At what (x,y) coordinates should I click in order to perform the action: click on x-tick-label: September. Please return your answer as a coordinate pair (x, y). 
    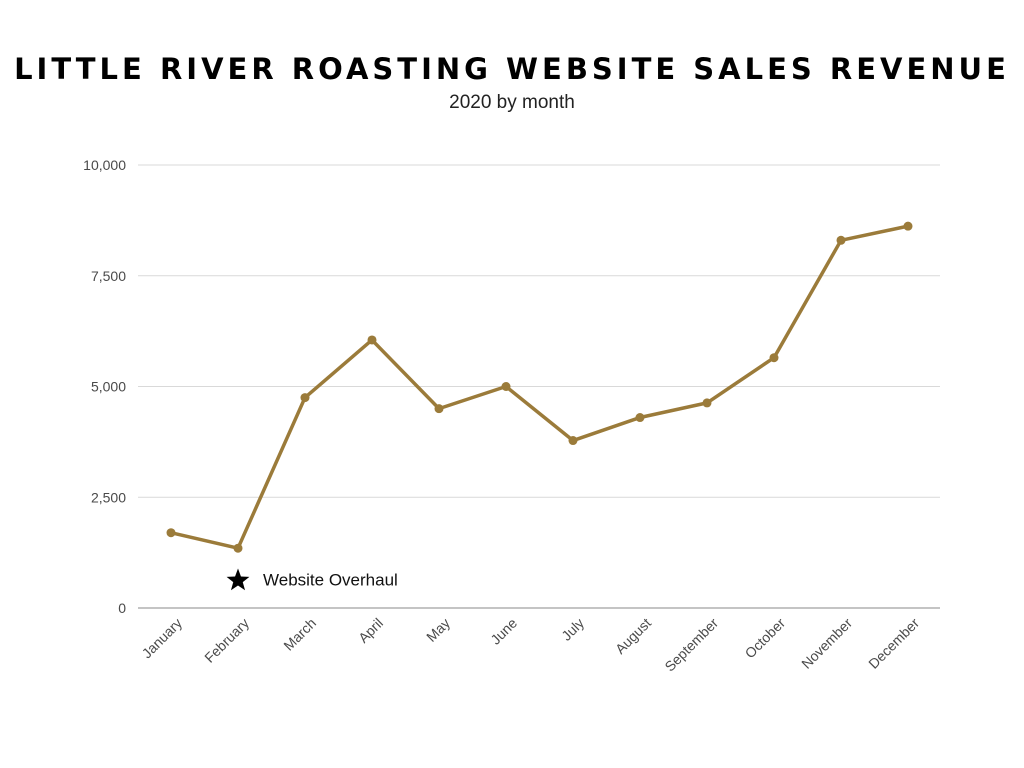
    Looking at the image, I should click on (691, 645).